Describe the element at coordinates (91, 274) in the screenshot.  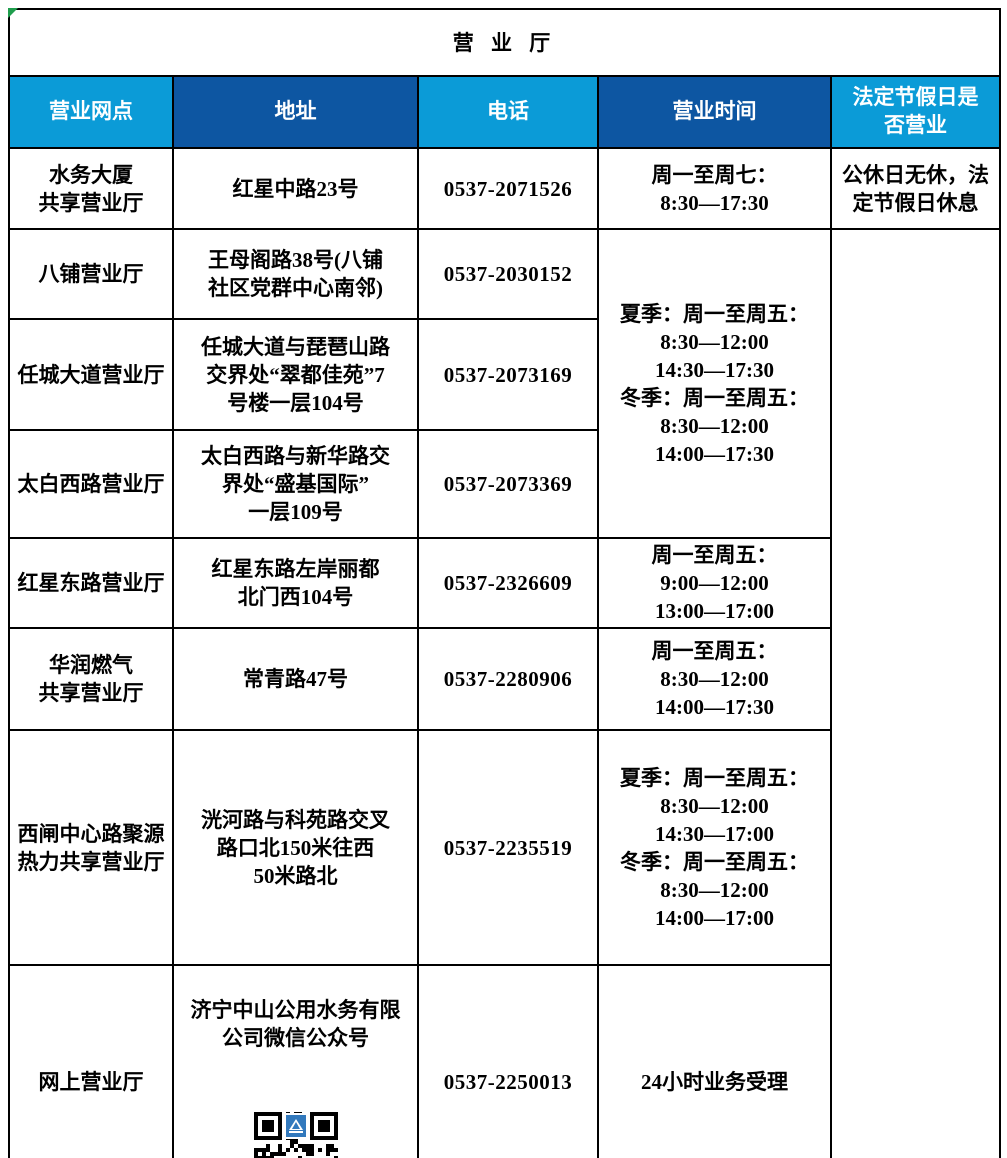
I see `branch-name: 八铺营业厅` at that location.